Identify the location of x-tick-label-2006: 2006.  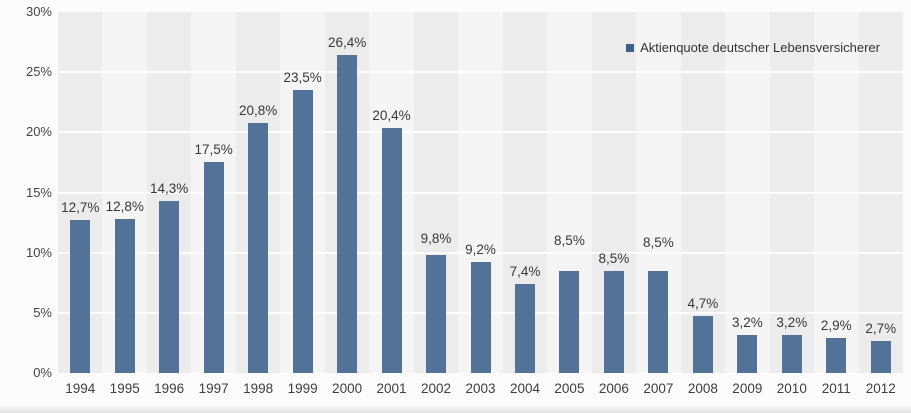
(613, 388).